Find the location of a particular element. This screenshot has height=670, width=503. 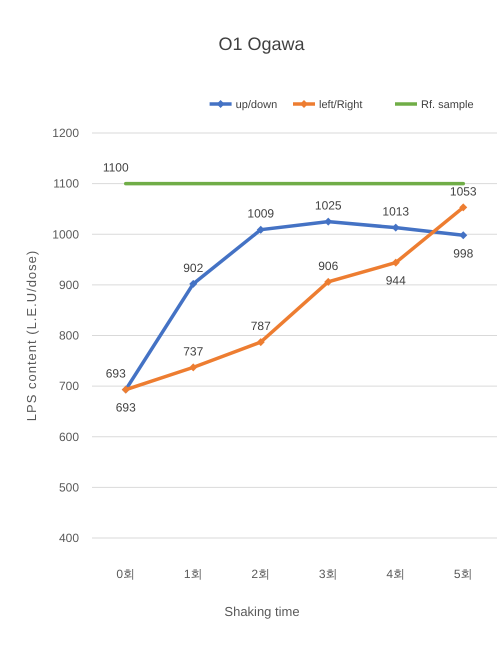

y-tick-label: 1200 is located at coordinates (66, 133).